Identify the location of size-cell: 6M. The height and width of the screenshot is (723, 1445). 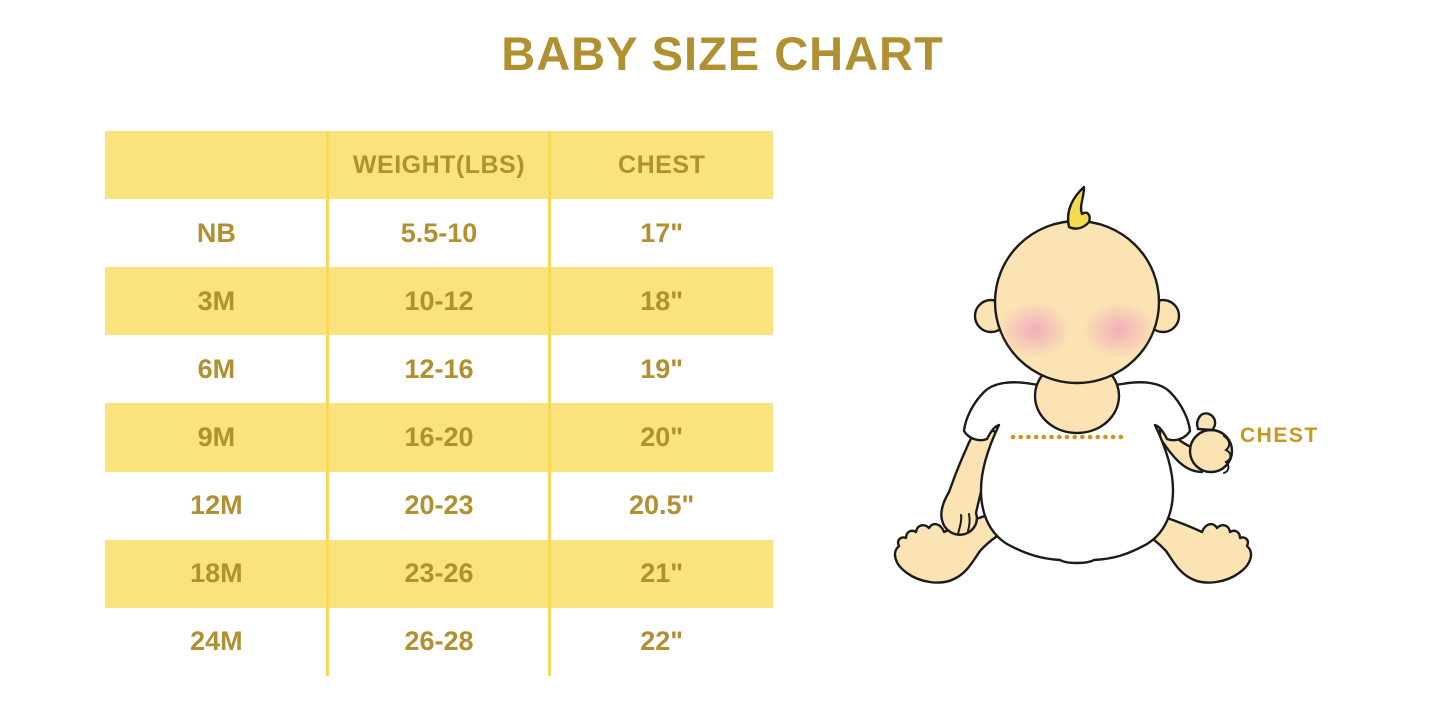
(216, 368).